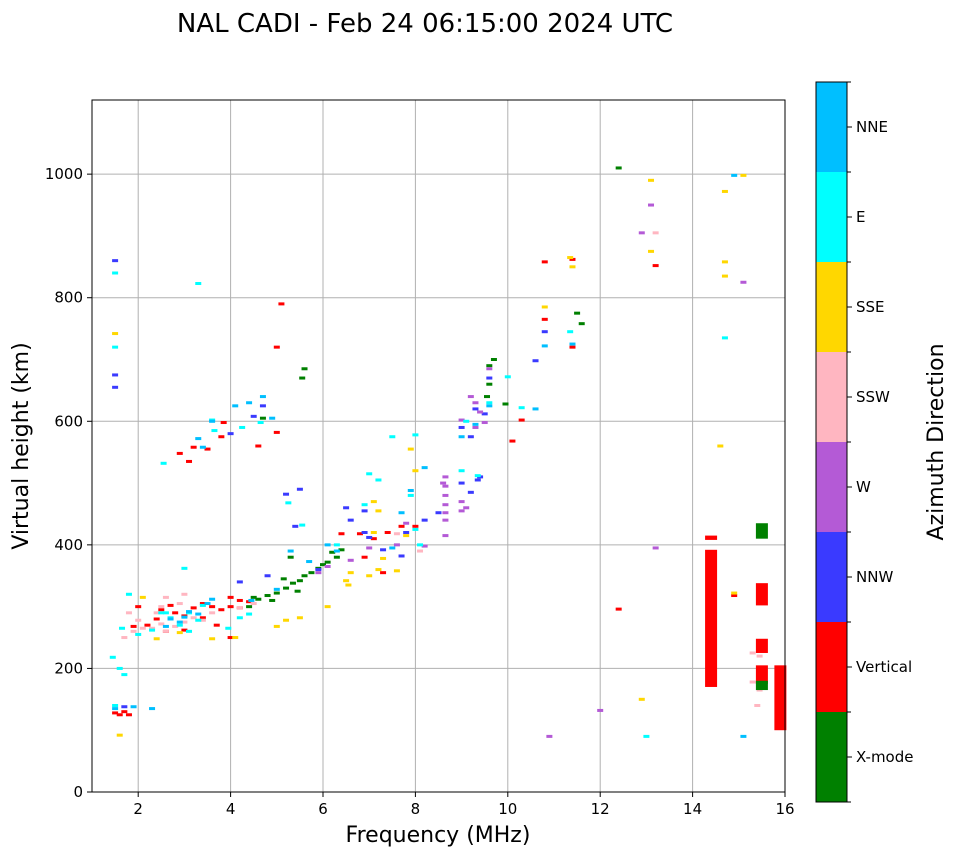 This screenshot has width=958, height=857. What do you see at coordinates (884, 757) in the screenshot?
I see `colorbar-label: X-mode` at bounding box center [884, 757].